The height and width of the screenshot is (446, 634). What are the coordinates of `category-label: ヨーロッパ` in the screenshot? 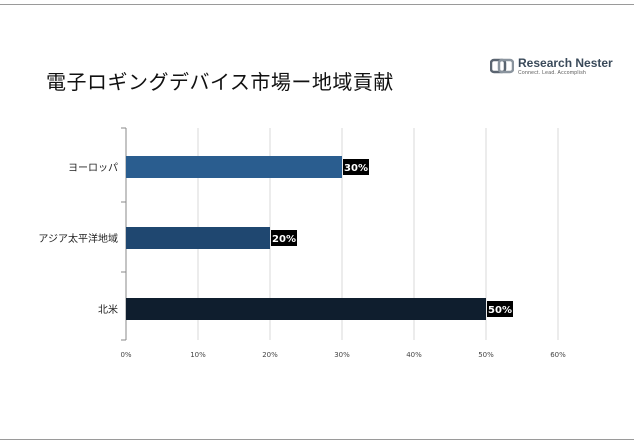 It's located at (93, 168).